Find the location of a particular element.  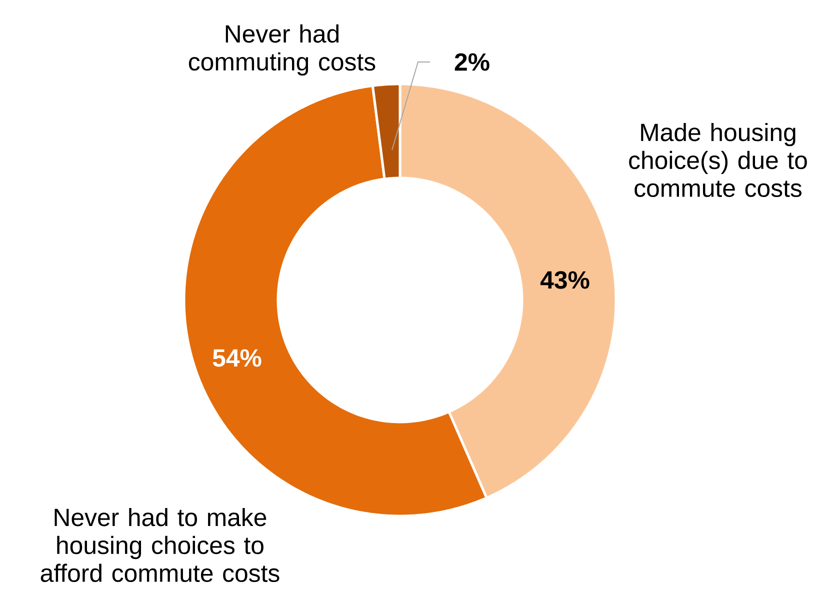

slice-label: Never had commuting costs is located at coordinates (282, 50).